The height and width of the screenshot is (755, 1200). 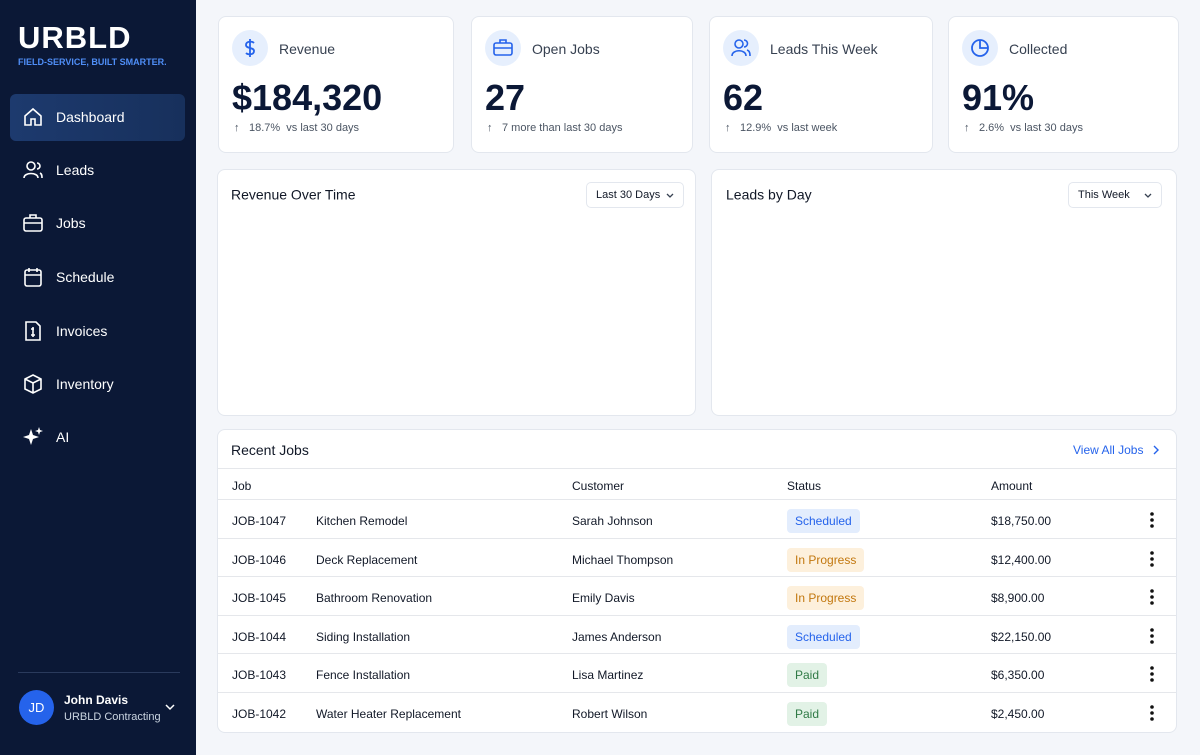 I want to click on kpi-card: Collected 91% ↑ 2.6% vs last 30 days, so click(x=1063, y=84).